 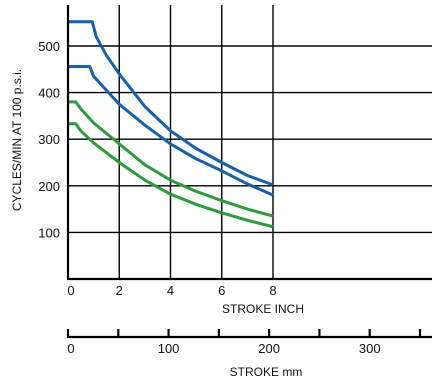 I want to click on secondary-tick-label-300: 300, so click(x=370, y=348).